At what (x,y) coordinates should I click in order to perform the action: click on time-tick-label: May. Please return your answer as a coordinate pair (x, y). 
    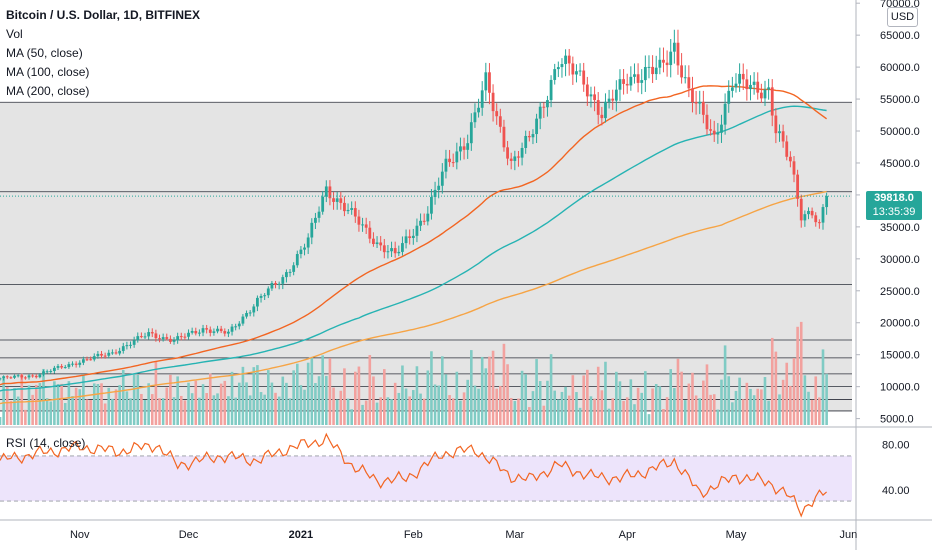
    Looking at the image, I should click on (736, 535).